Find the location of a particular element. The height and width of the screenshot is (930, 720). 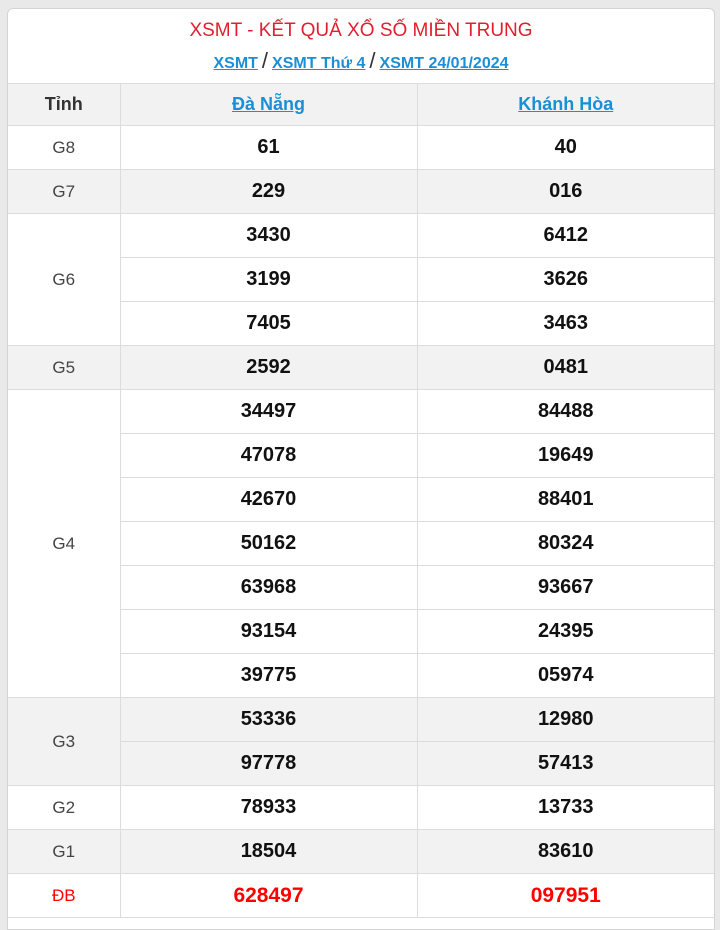

prize-label: G3 is located at coordinates (64, 741).